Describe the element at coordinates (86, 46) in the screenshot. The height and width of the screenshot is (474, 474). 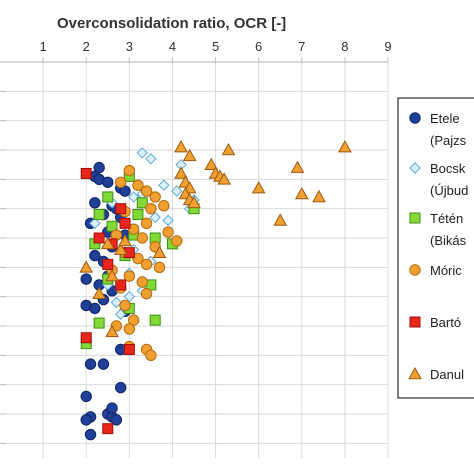
I see `x-tick-label: 2` at that location.